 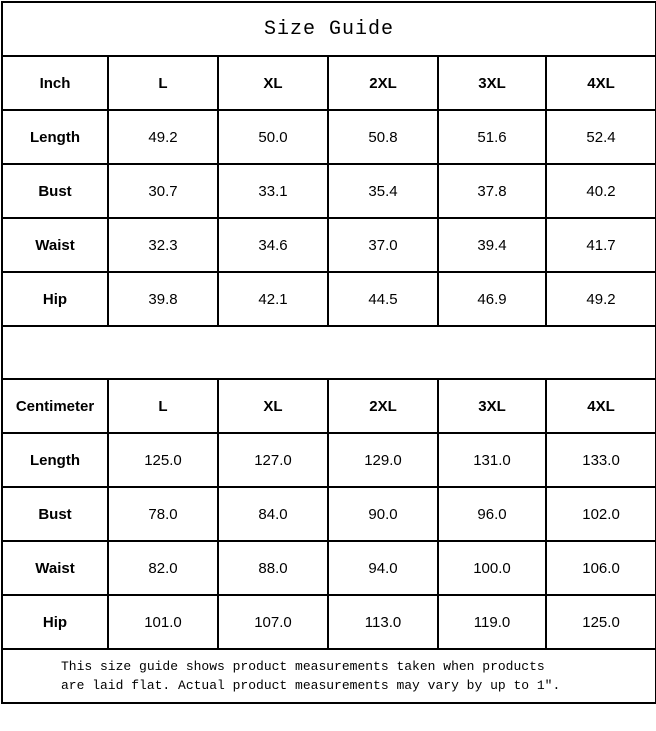 I want to click on unit-header-centimeter: Centimeter, so click(x=55, y=406).